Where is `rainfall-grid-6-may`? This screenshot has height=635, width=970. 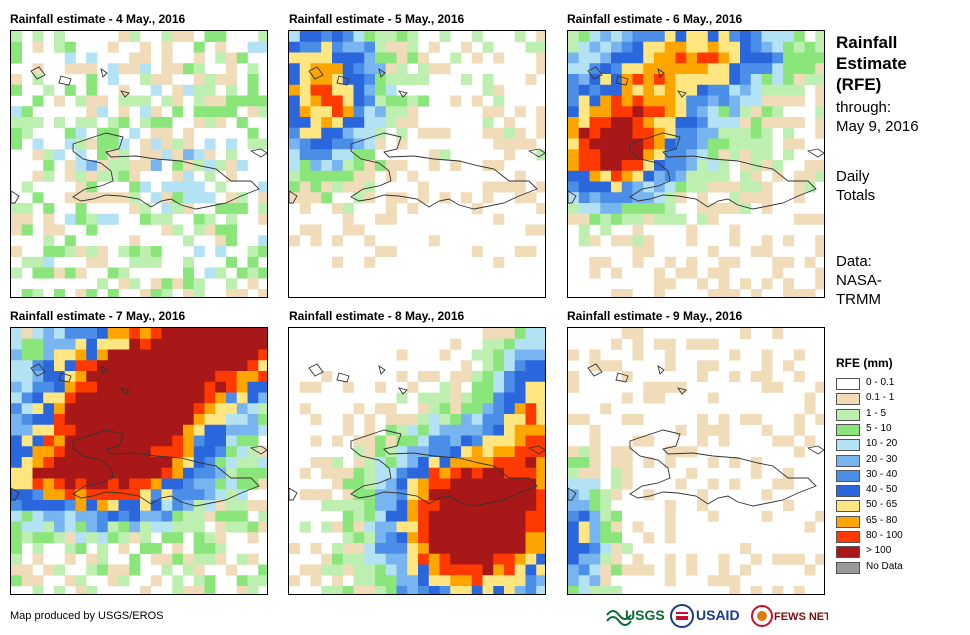 rainfall-grid-6-may is located at coordinates (696, 164).